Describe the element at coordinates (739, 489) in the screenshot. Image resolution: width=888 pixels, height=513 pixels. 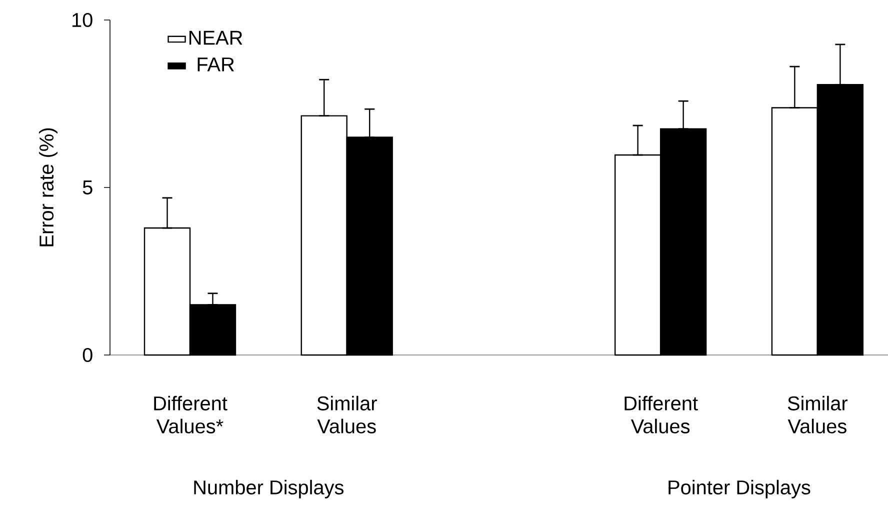
I see `text: Pointer Displays` at that location.